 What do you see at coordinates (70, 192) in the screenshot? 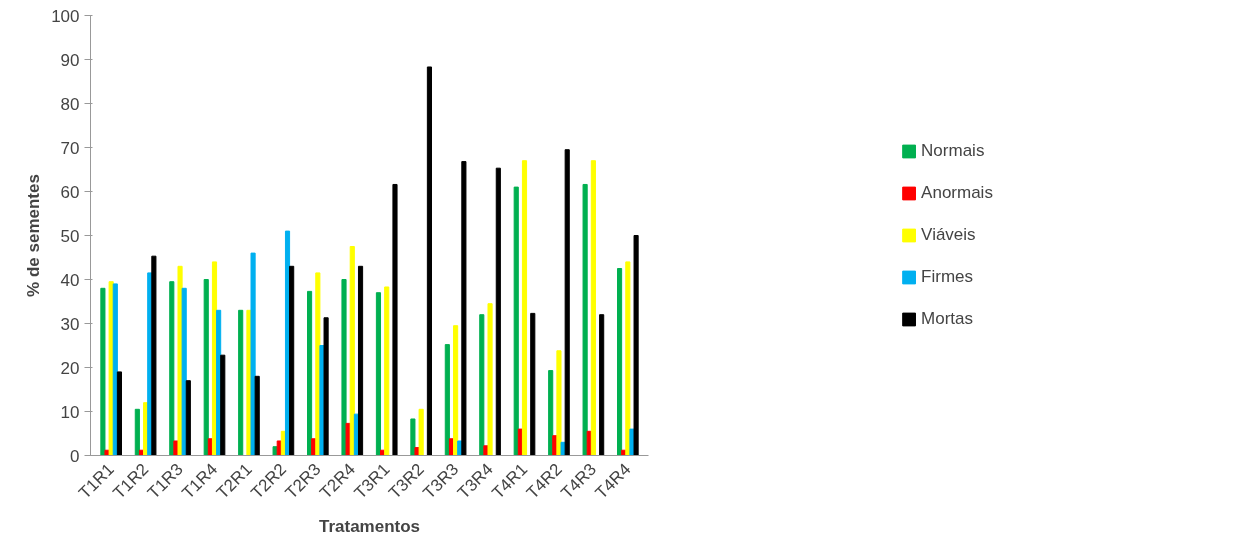
I see `y-tick-label: 60` at bounding box center [70, 192].